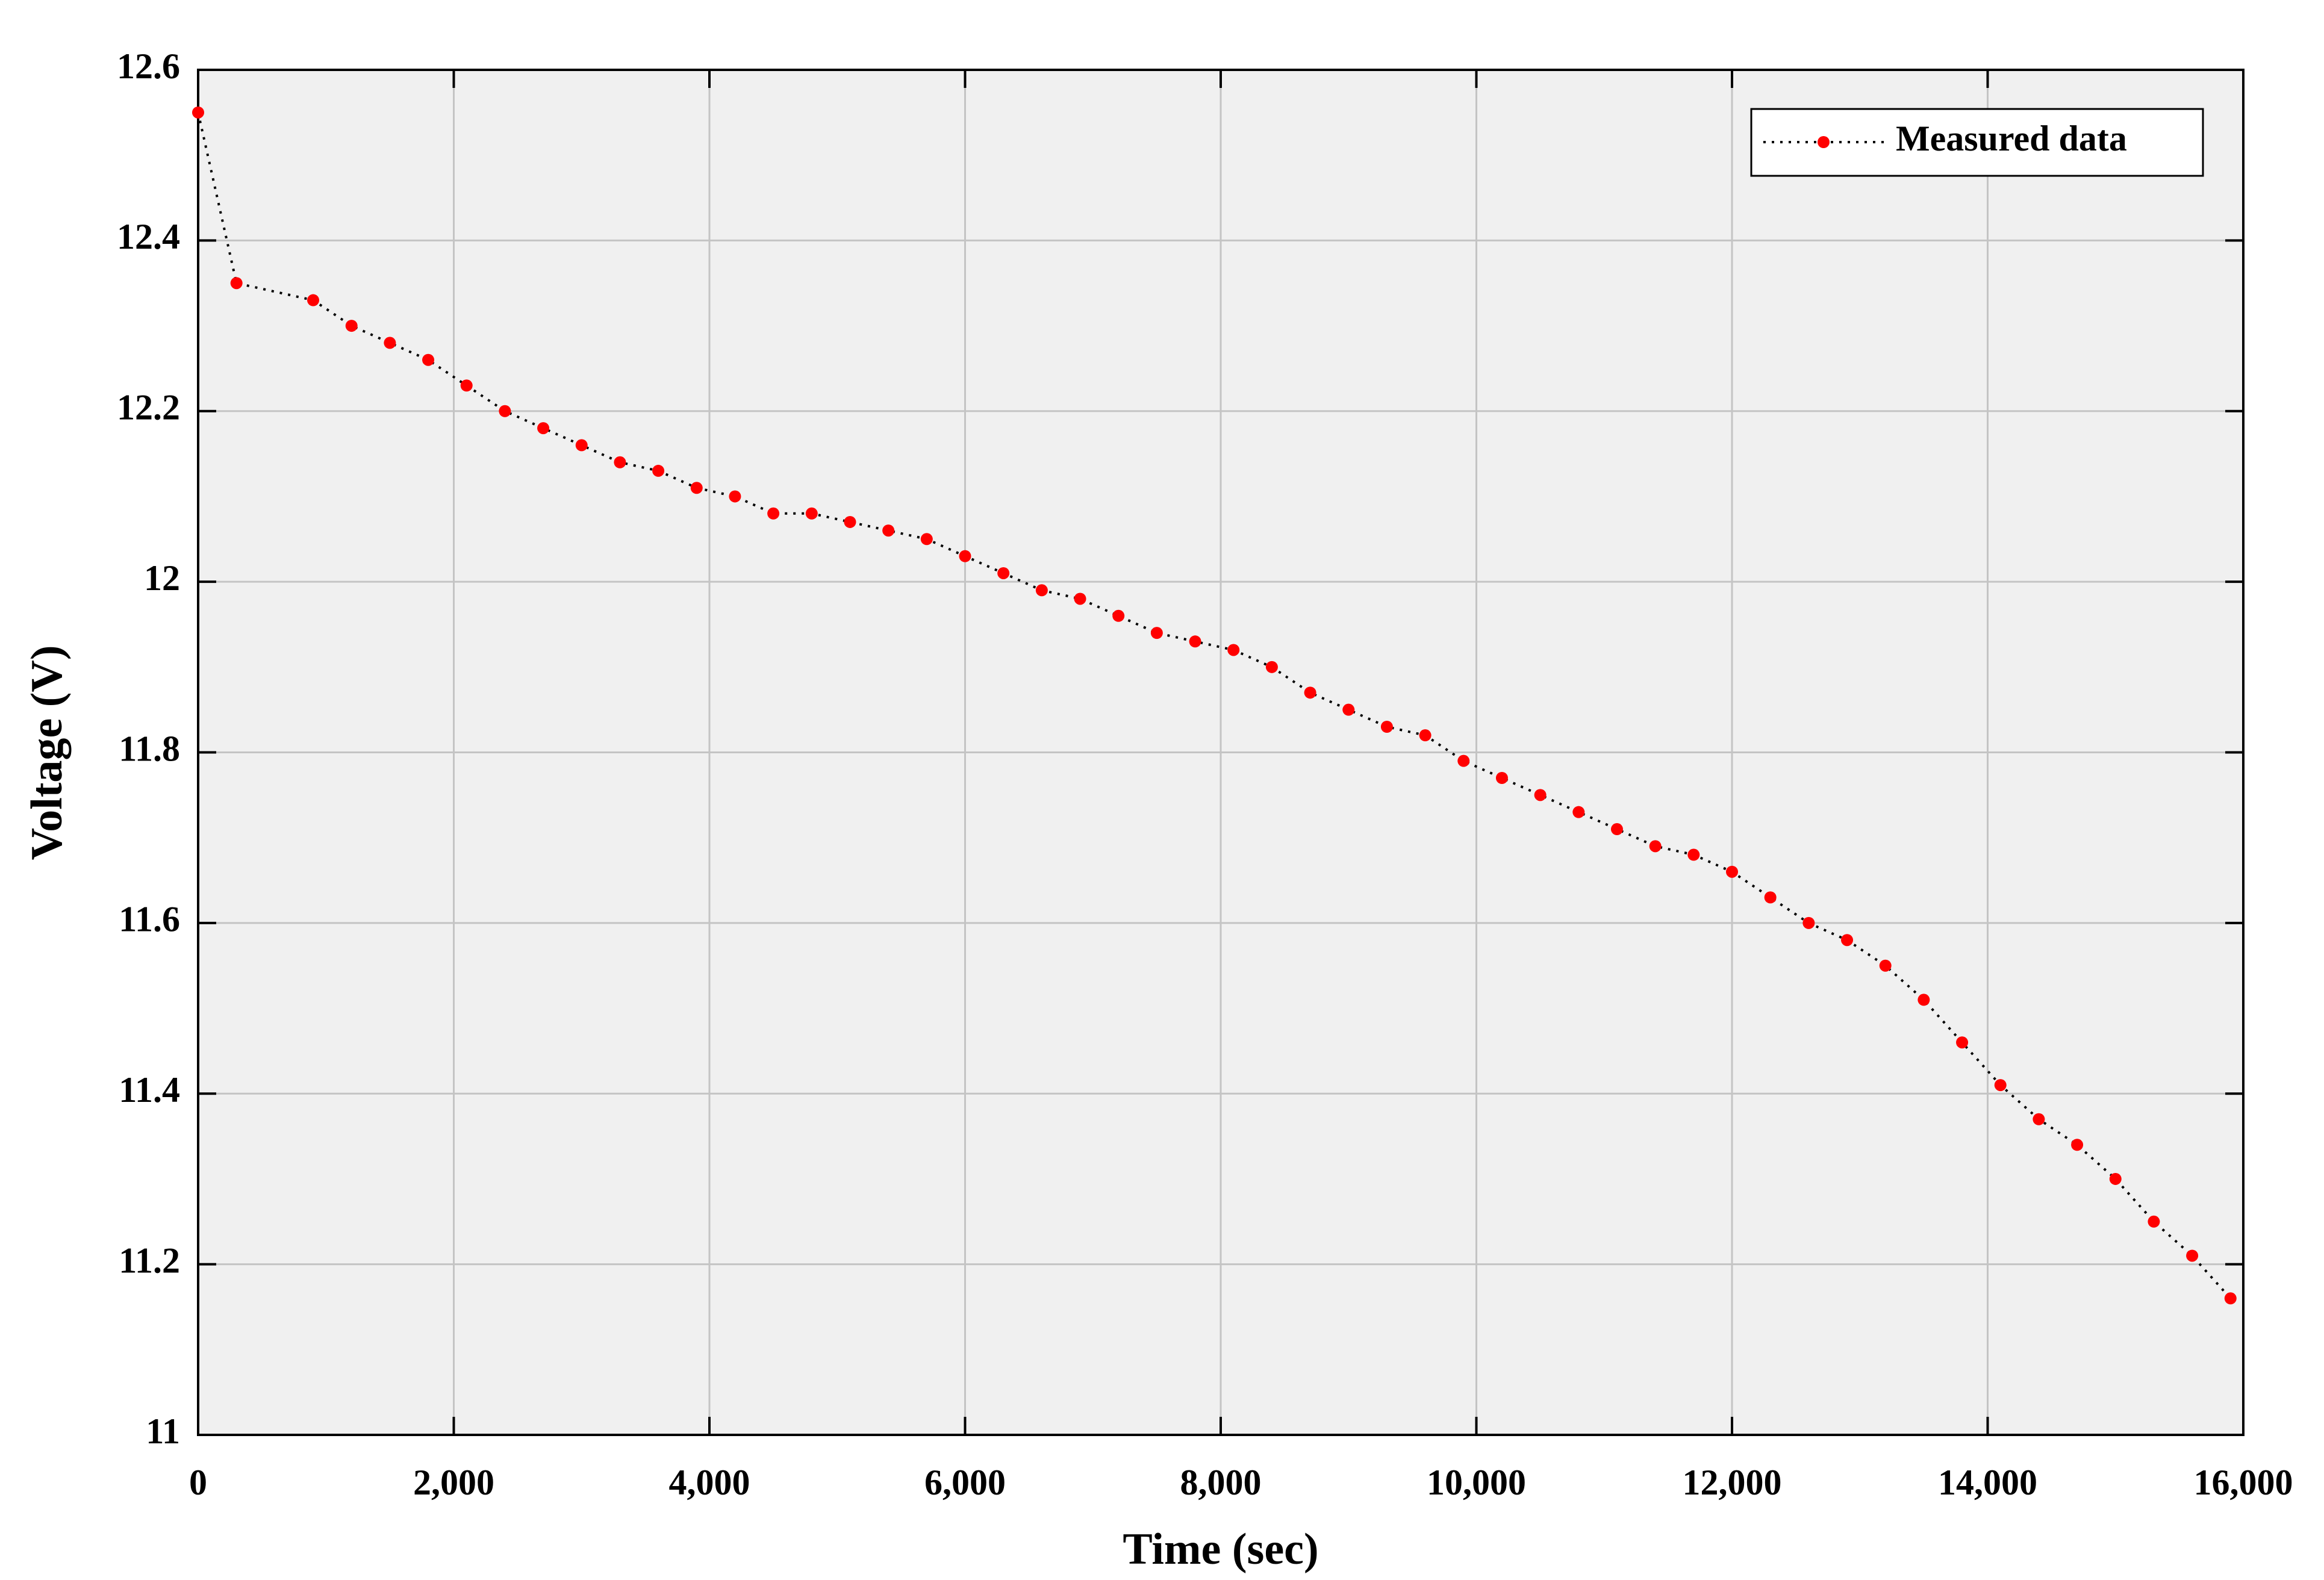  I want to click on y-tick-label: 12.2, so click(148, 408).